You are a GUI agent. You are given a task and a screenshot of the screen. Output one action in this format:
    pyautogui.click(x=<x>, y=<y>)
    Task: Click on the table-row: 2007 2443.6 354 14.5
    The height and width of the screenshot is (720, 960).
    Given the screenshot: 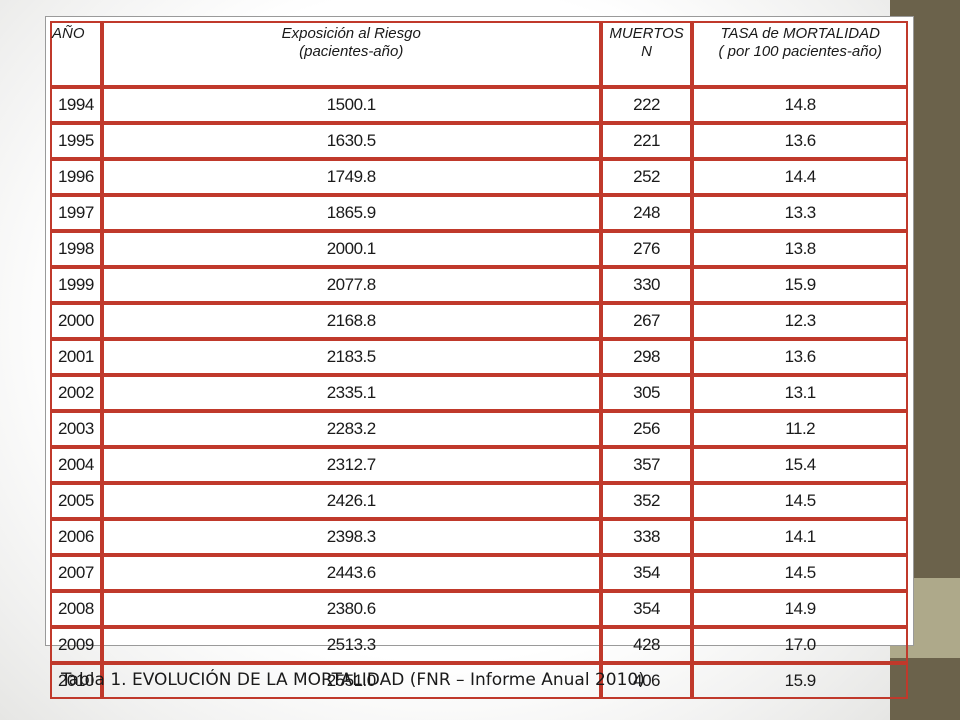 What is the action you would take?
    pyautogui.click(x=479, y=573)
    